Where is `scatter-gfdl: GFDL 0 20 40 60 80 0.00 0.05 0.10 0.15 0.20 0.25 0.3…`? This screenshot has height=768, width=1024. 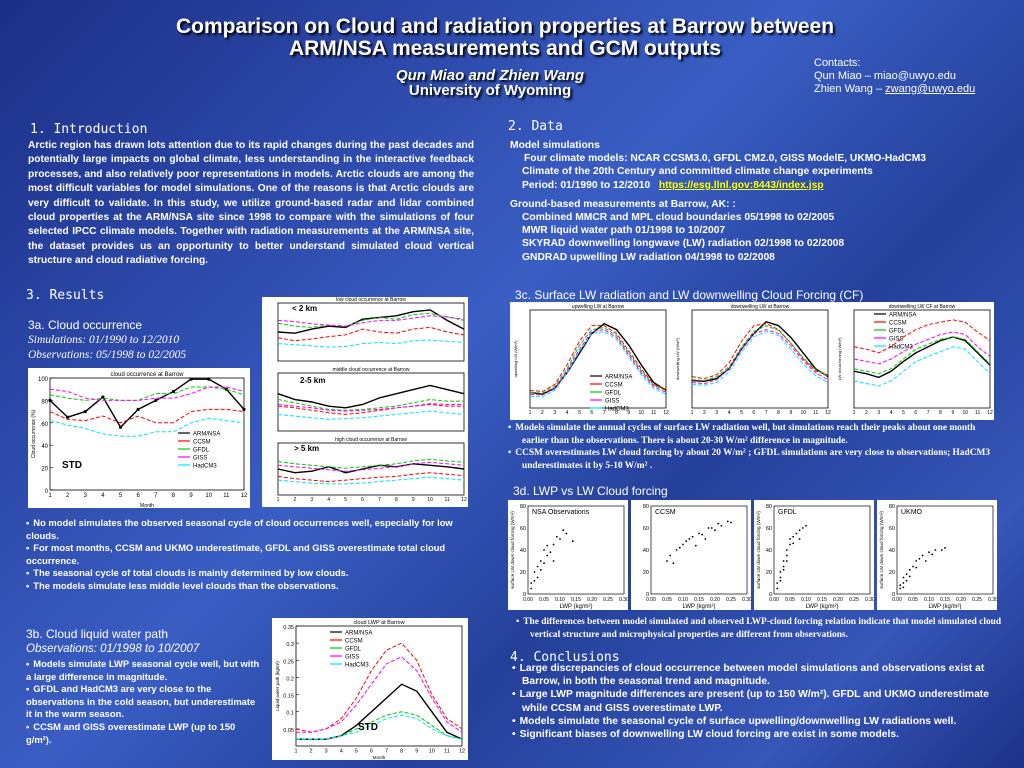 scatter-gfdl: GFDL 0 20 40 60 80 0.00 0.05 0.10 0.15 0.20 0.25 0.3… is located at coordinates (815, 557).